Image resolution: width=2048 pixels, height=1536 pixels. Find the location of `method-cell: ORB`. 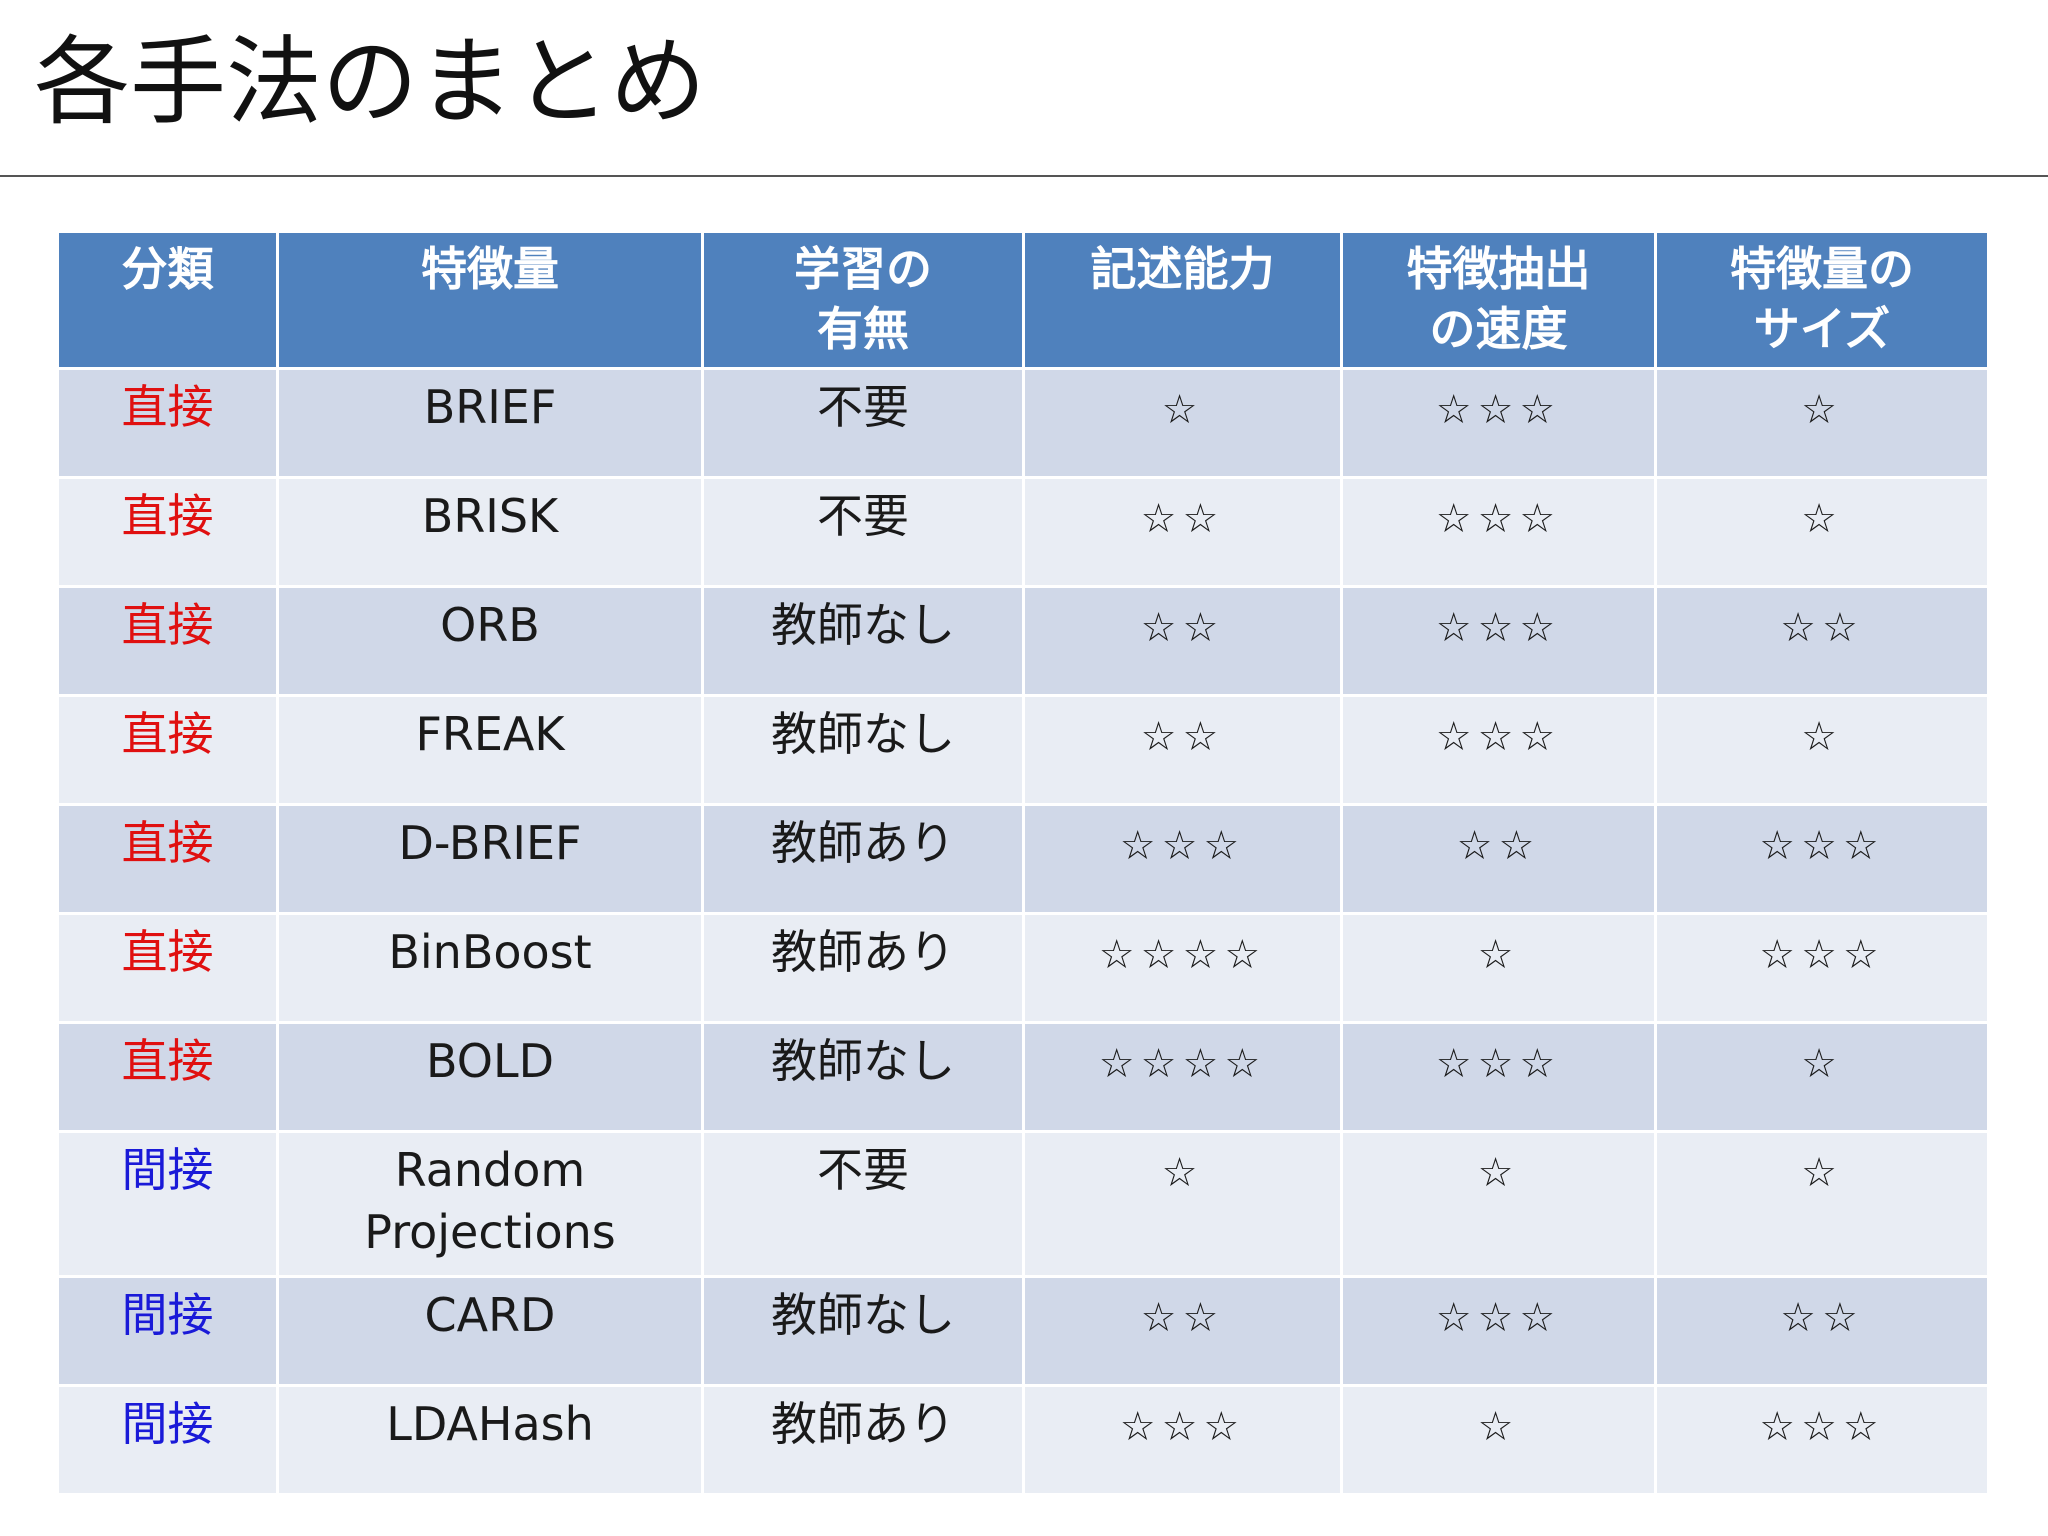

method-cell: ORB is located at coordinates (490, 641).